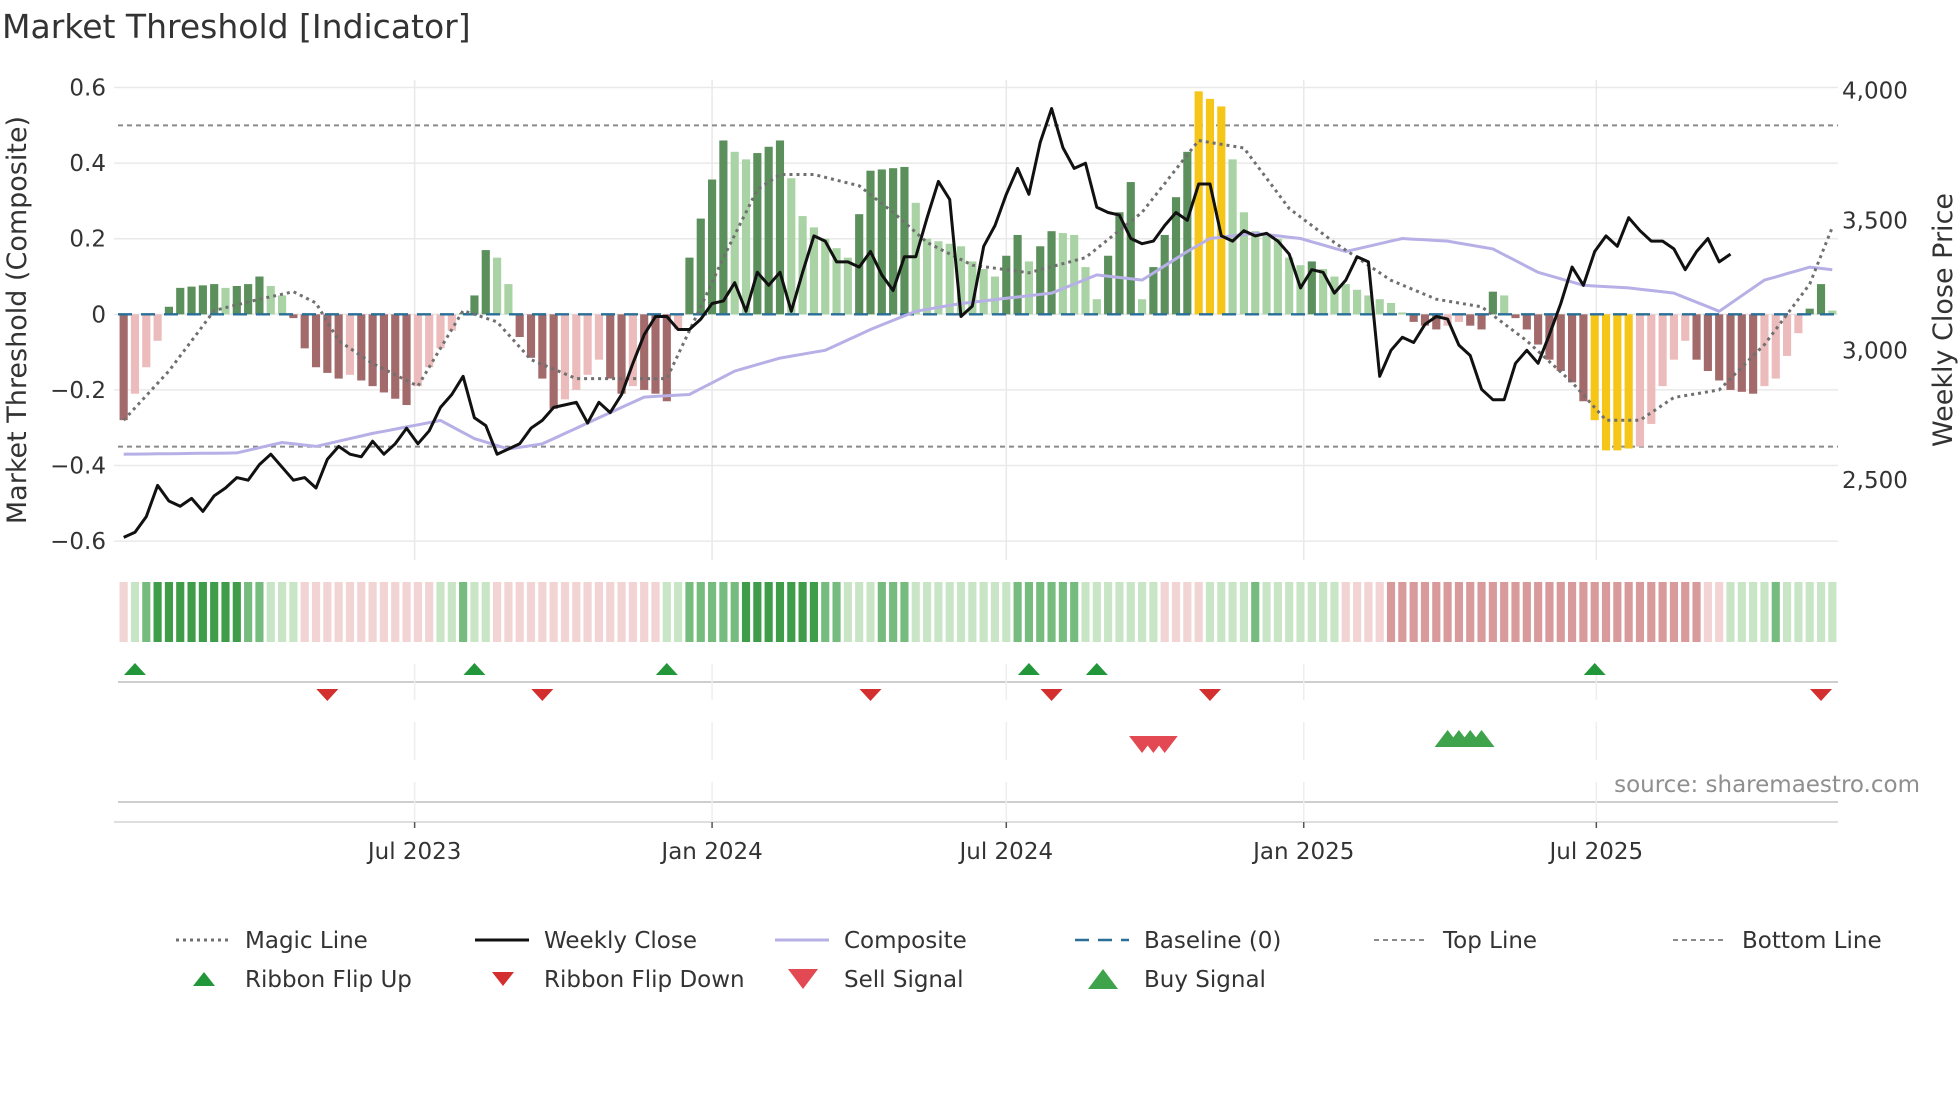  What do you see at coordinates (87, 164) in the screenshot?
I see `left-tick-label: 0.4` at bounding box center [87, 164].